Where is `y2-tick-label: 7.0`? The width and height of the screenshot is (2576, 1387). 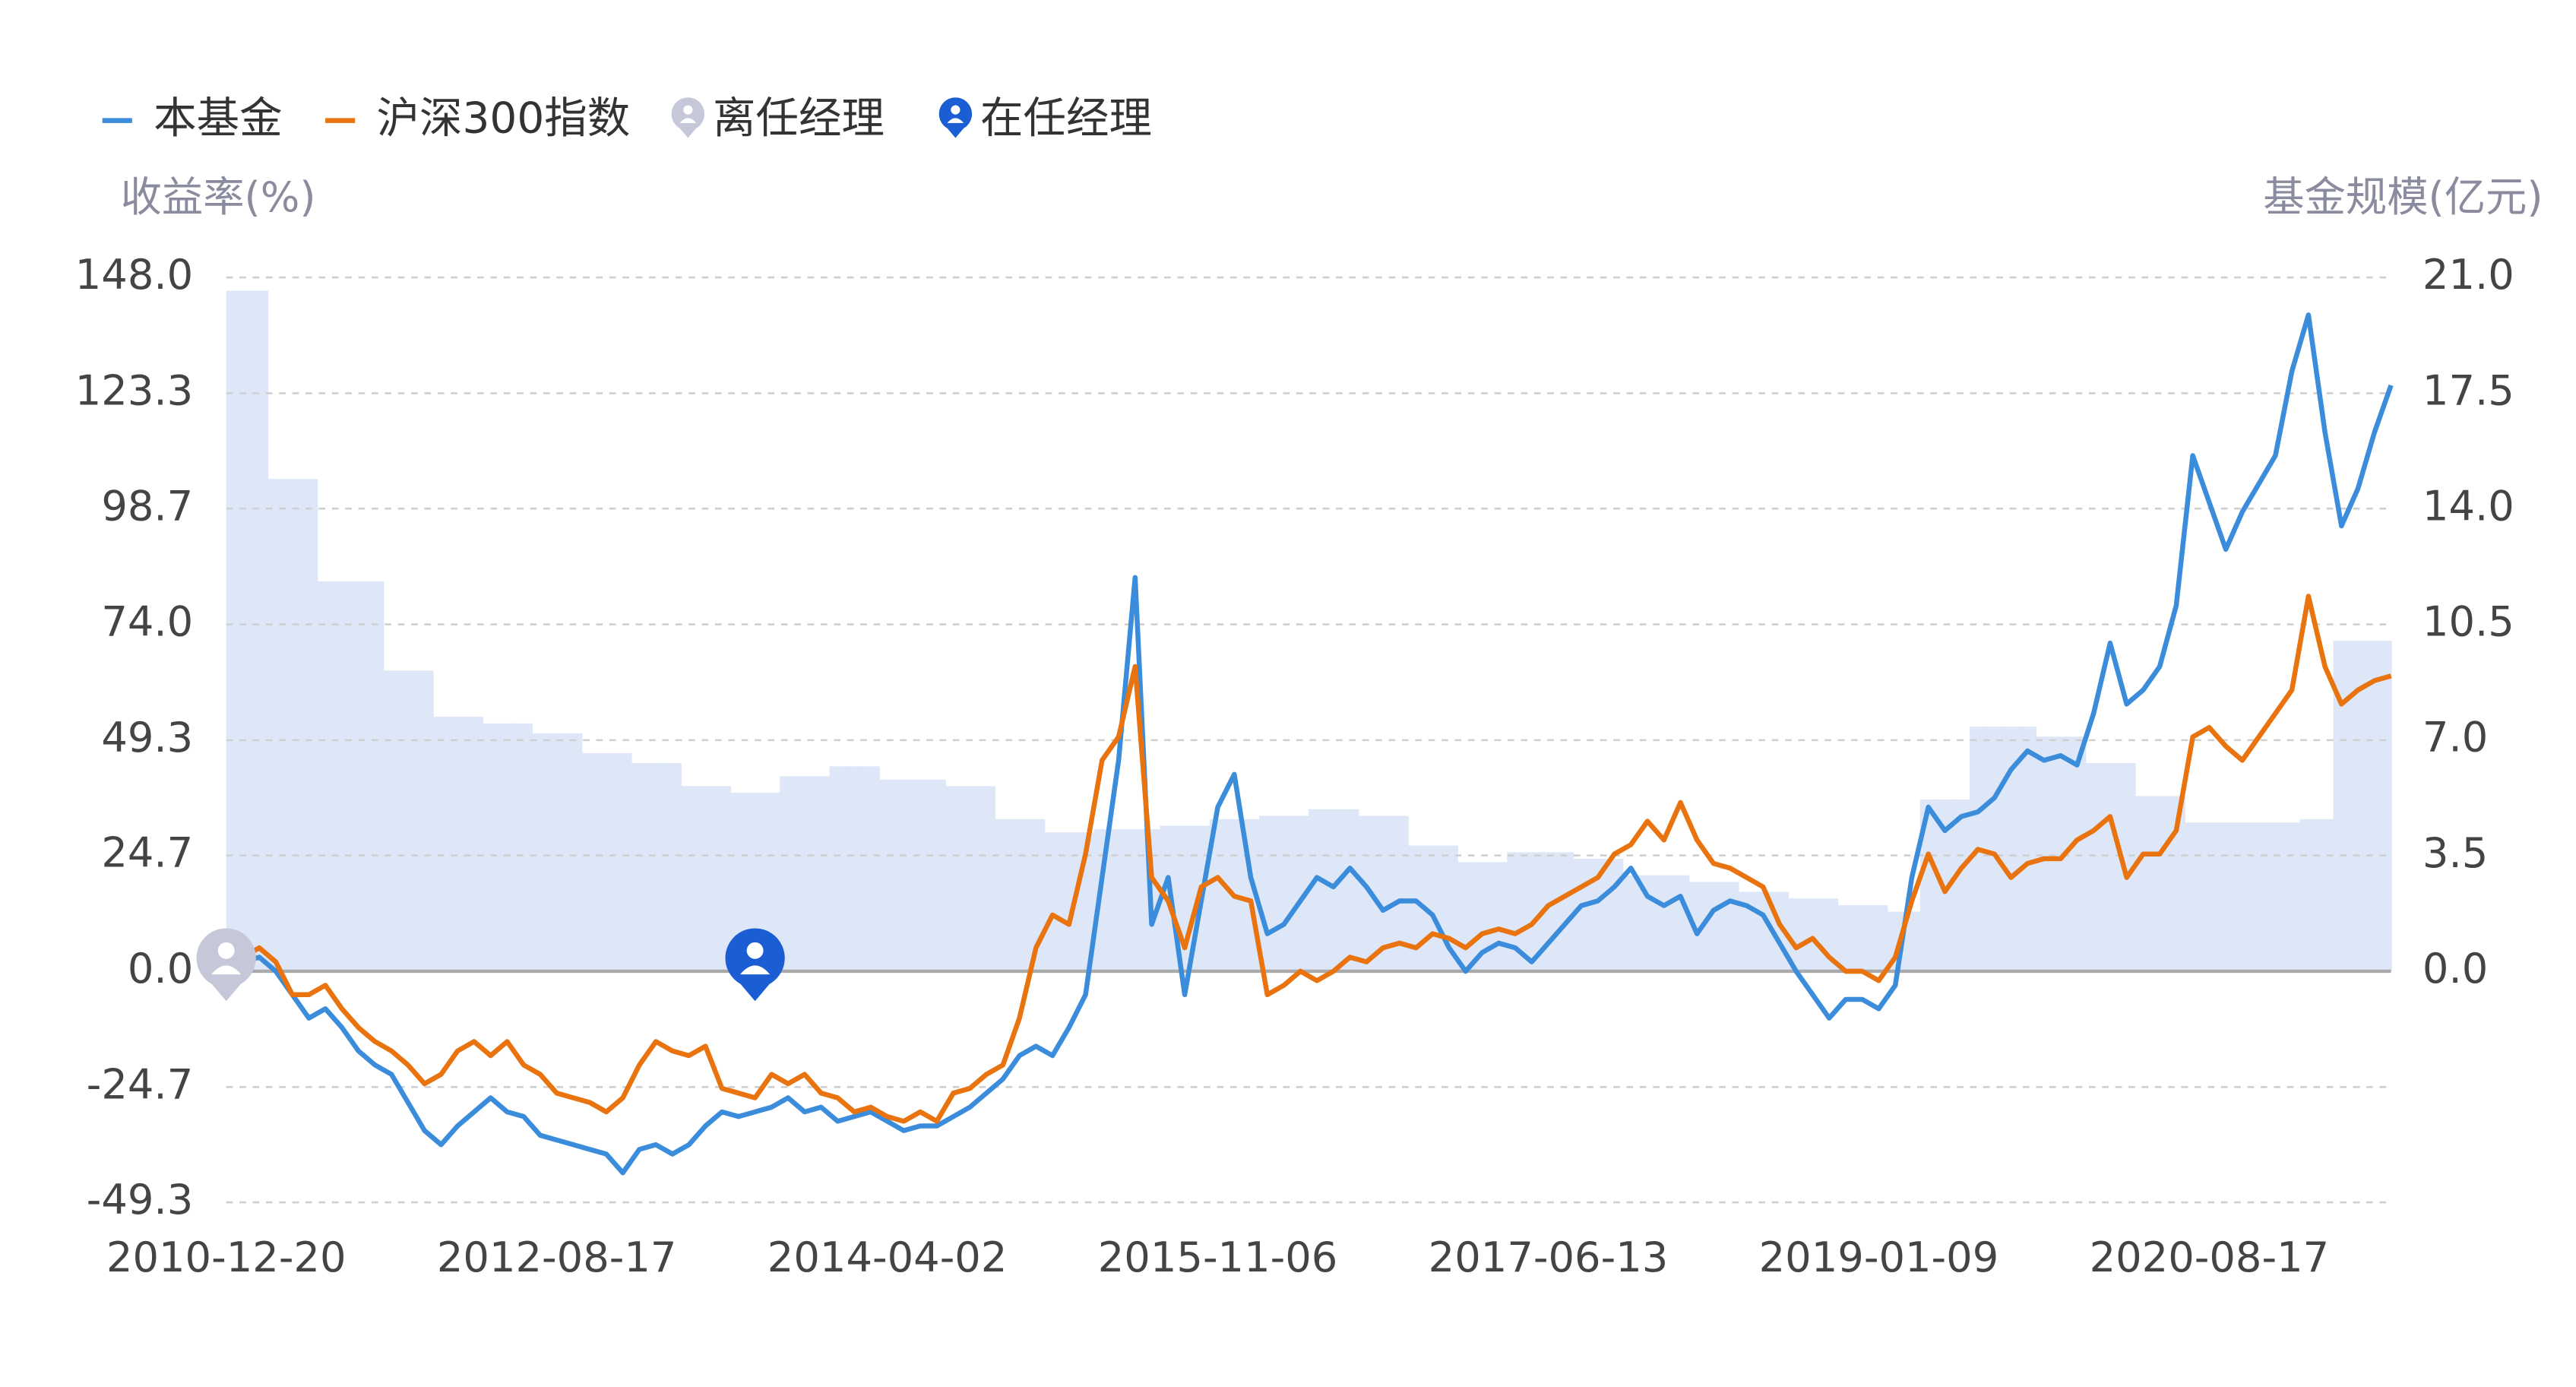 y2-tick-label: 7.0 is located at coordinates (2456, 738).